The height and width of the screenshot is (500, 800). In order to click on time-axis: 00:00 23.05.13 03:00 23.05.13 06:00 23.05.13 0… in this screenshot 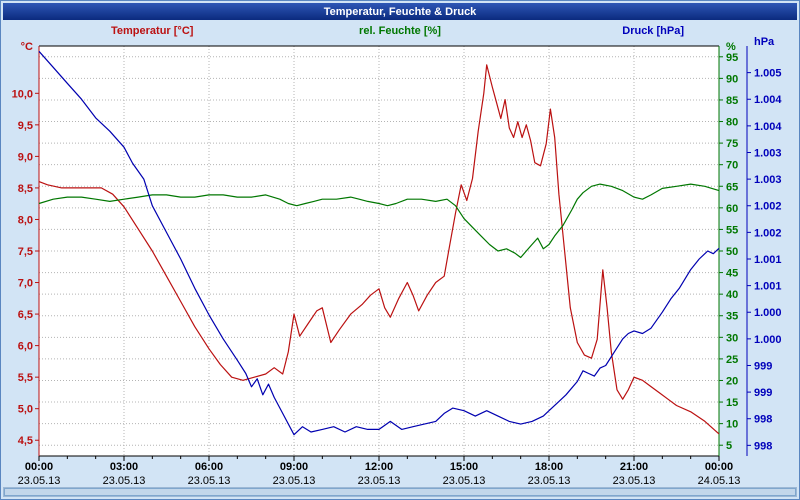, I will do `click(379, 471)`.